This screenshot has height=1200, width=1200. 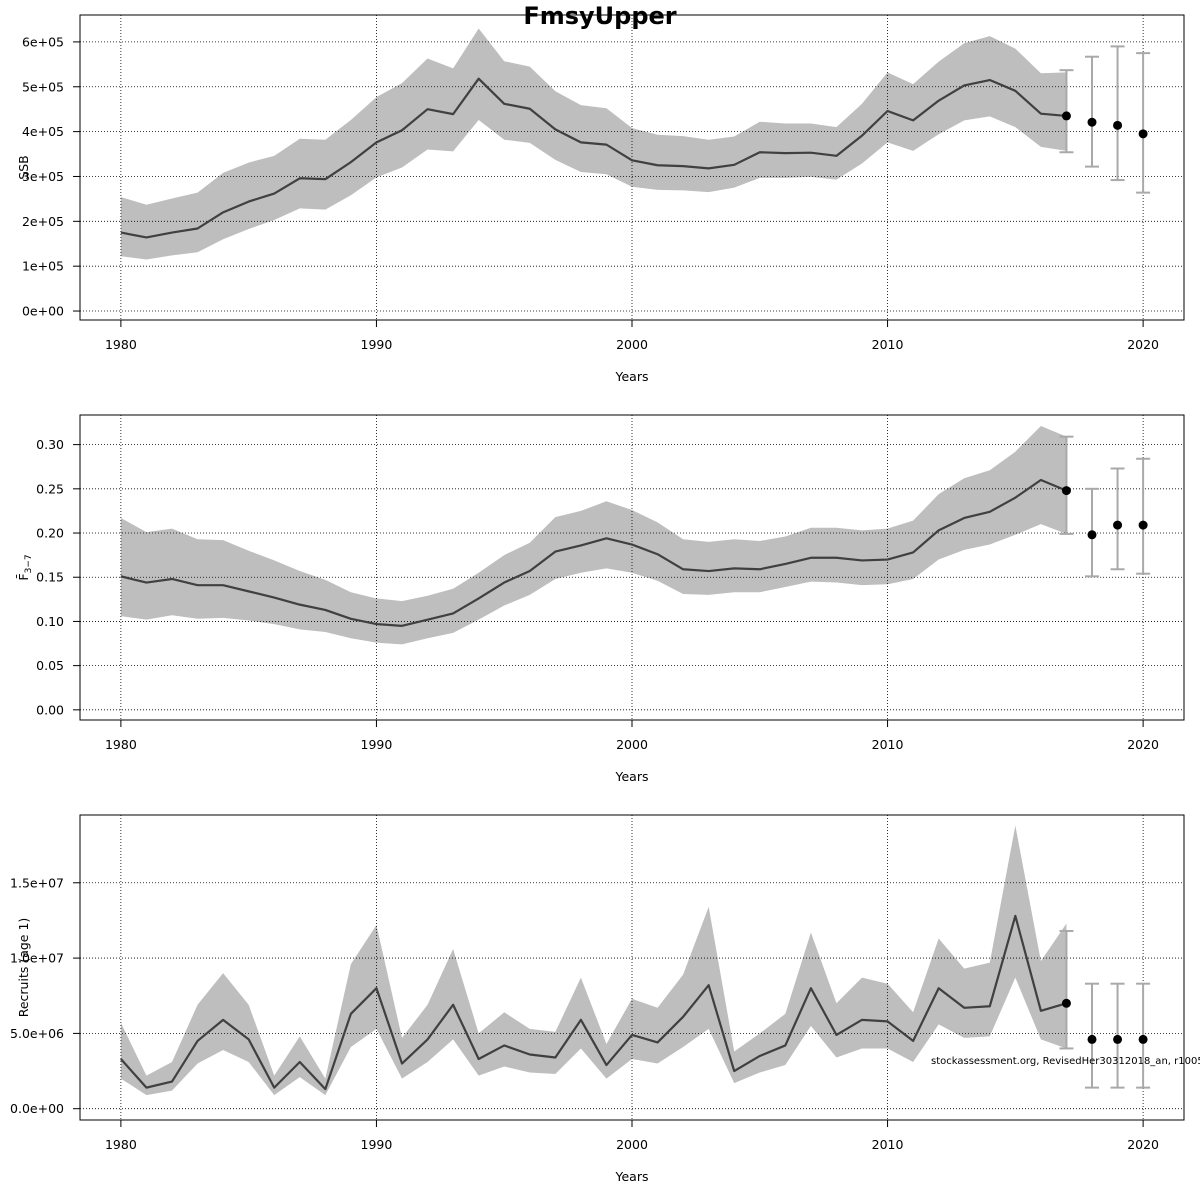 I want to click on confidence-band, so click(x=593, y=535).